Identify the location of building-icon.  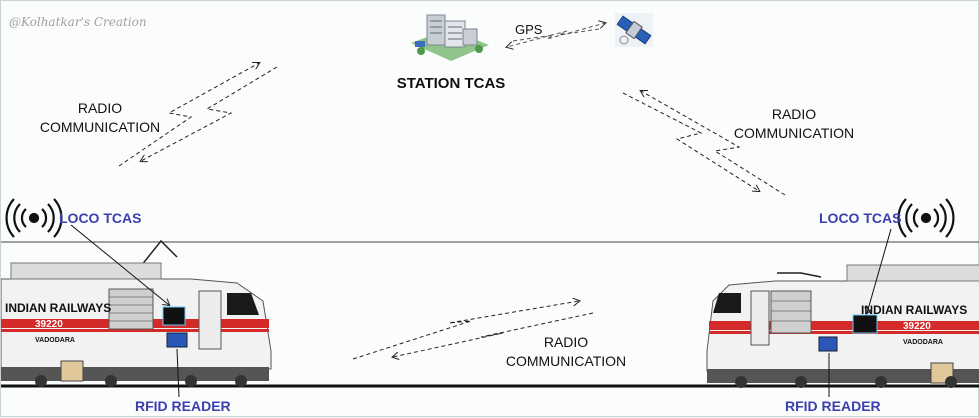
(450, 37).